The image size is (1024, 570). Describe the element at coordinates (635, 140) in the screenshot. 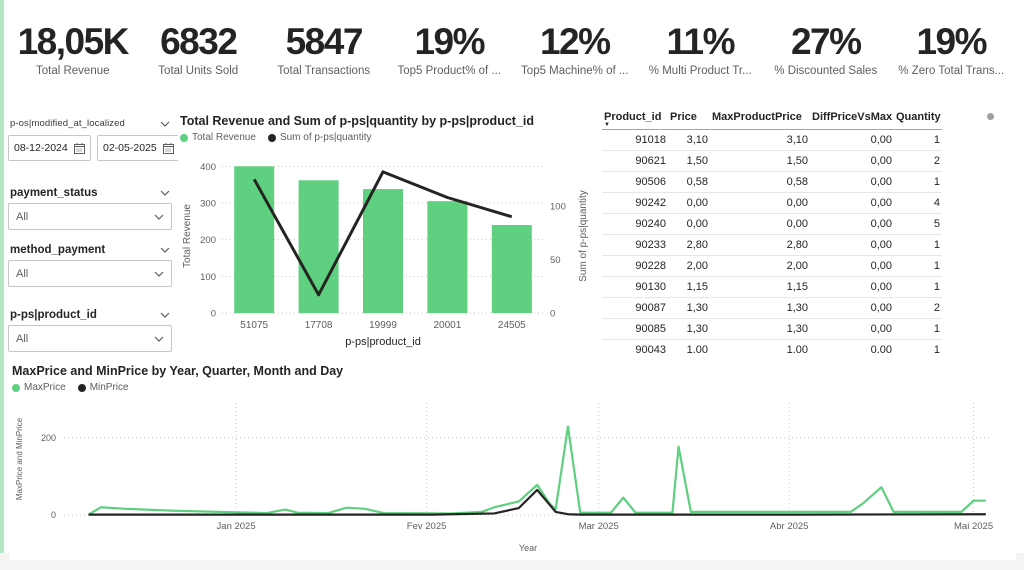

I see `table-cell: 91018` at that location.